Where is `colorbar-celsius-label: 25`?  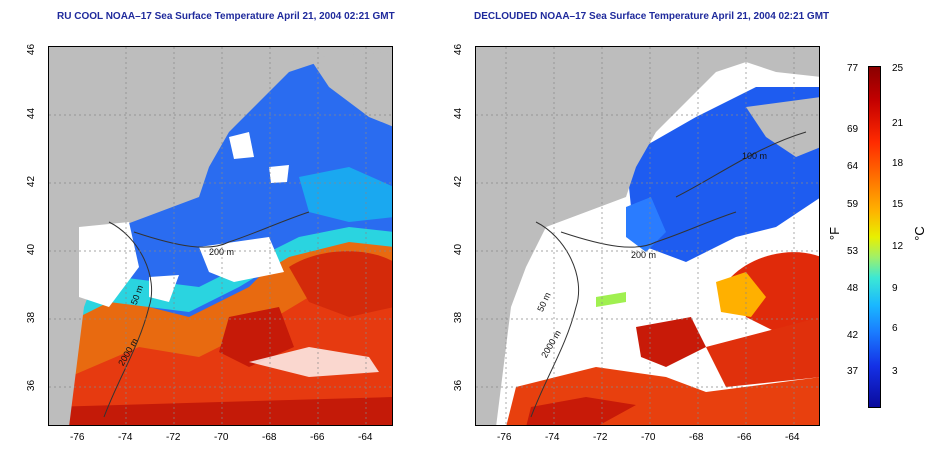 colorbar-celsius-label: 25 is located at coordinates (898, 68).